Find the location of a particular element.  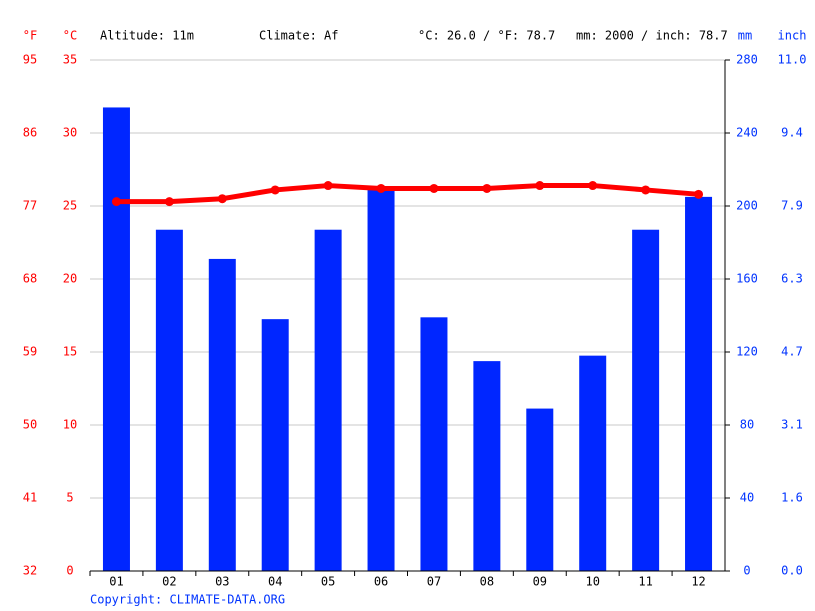

x-tick-label: 06 is located at coordinates (381, 582).